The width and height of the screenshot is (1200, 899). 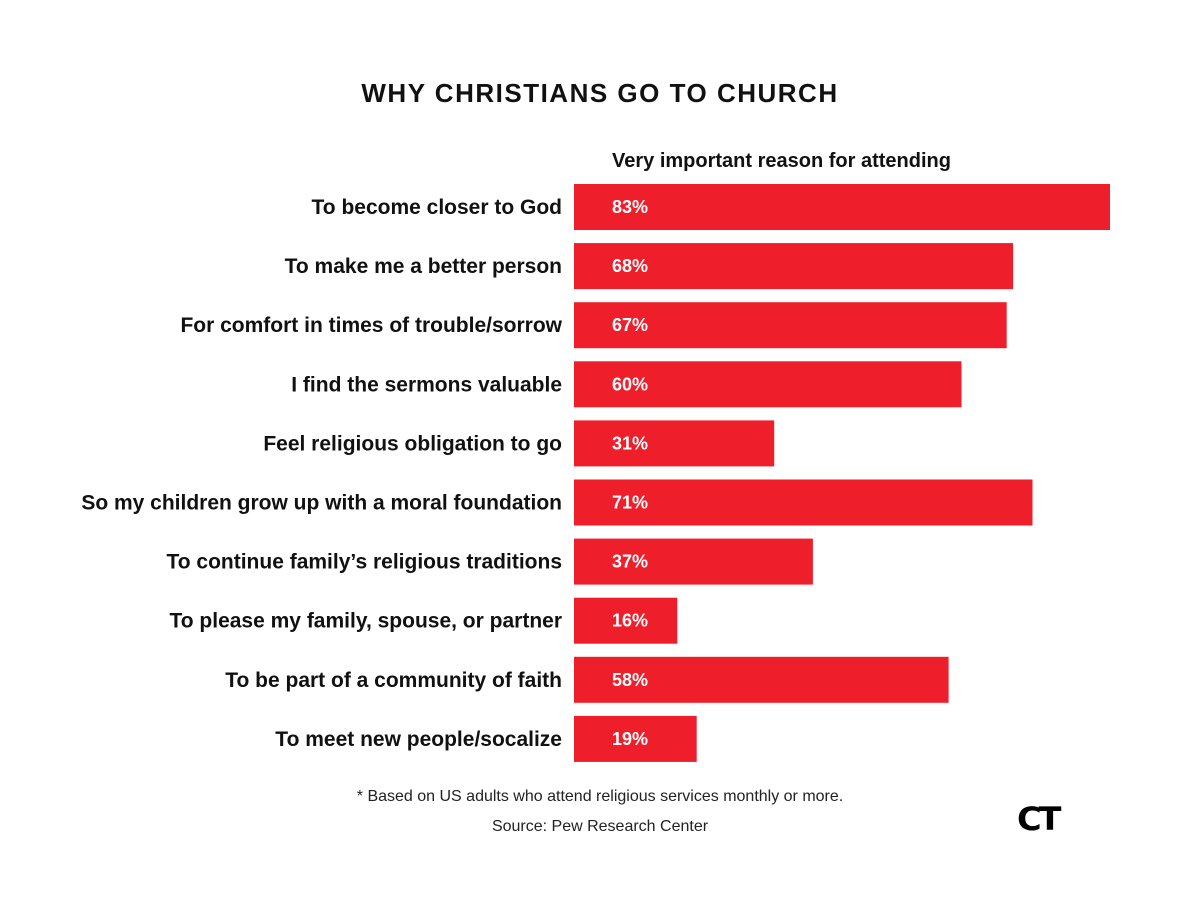 What do you see at coordinates (393, 680) in the screenshot?
I see `category-label-9: To be part of a community of faith` at bounding box center [393, 680].